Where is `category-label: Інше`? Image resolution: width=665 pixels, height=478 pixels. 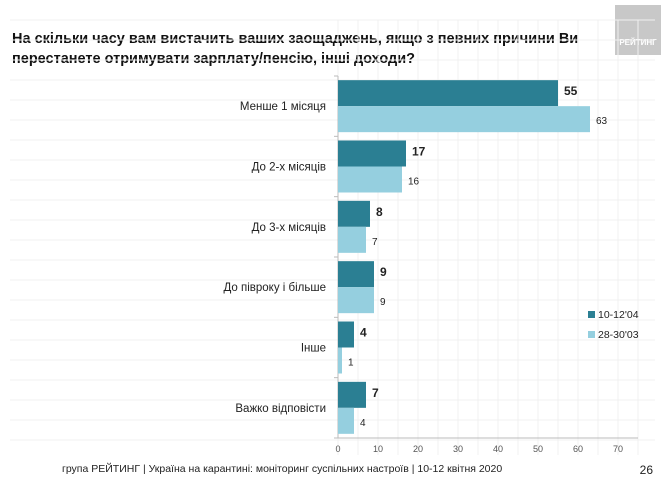
category-label: Інше is located at coordinates (313, 349).